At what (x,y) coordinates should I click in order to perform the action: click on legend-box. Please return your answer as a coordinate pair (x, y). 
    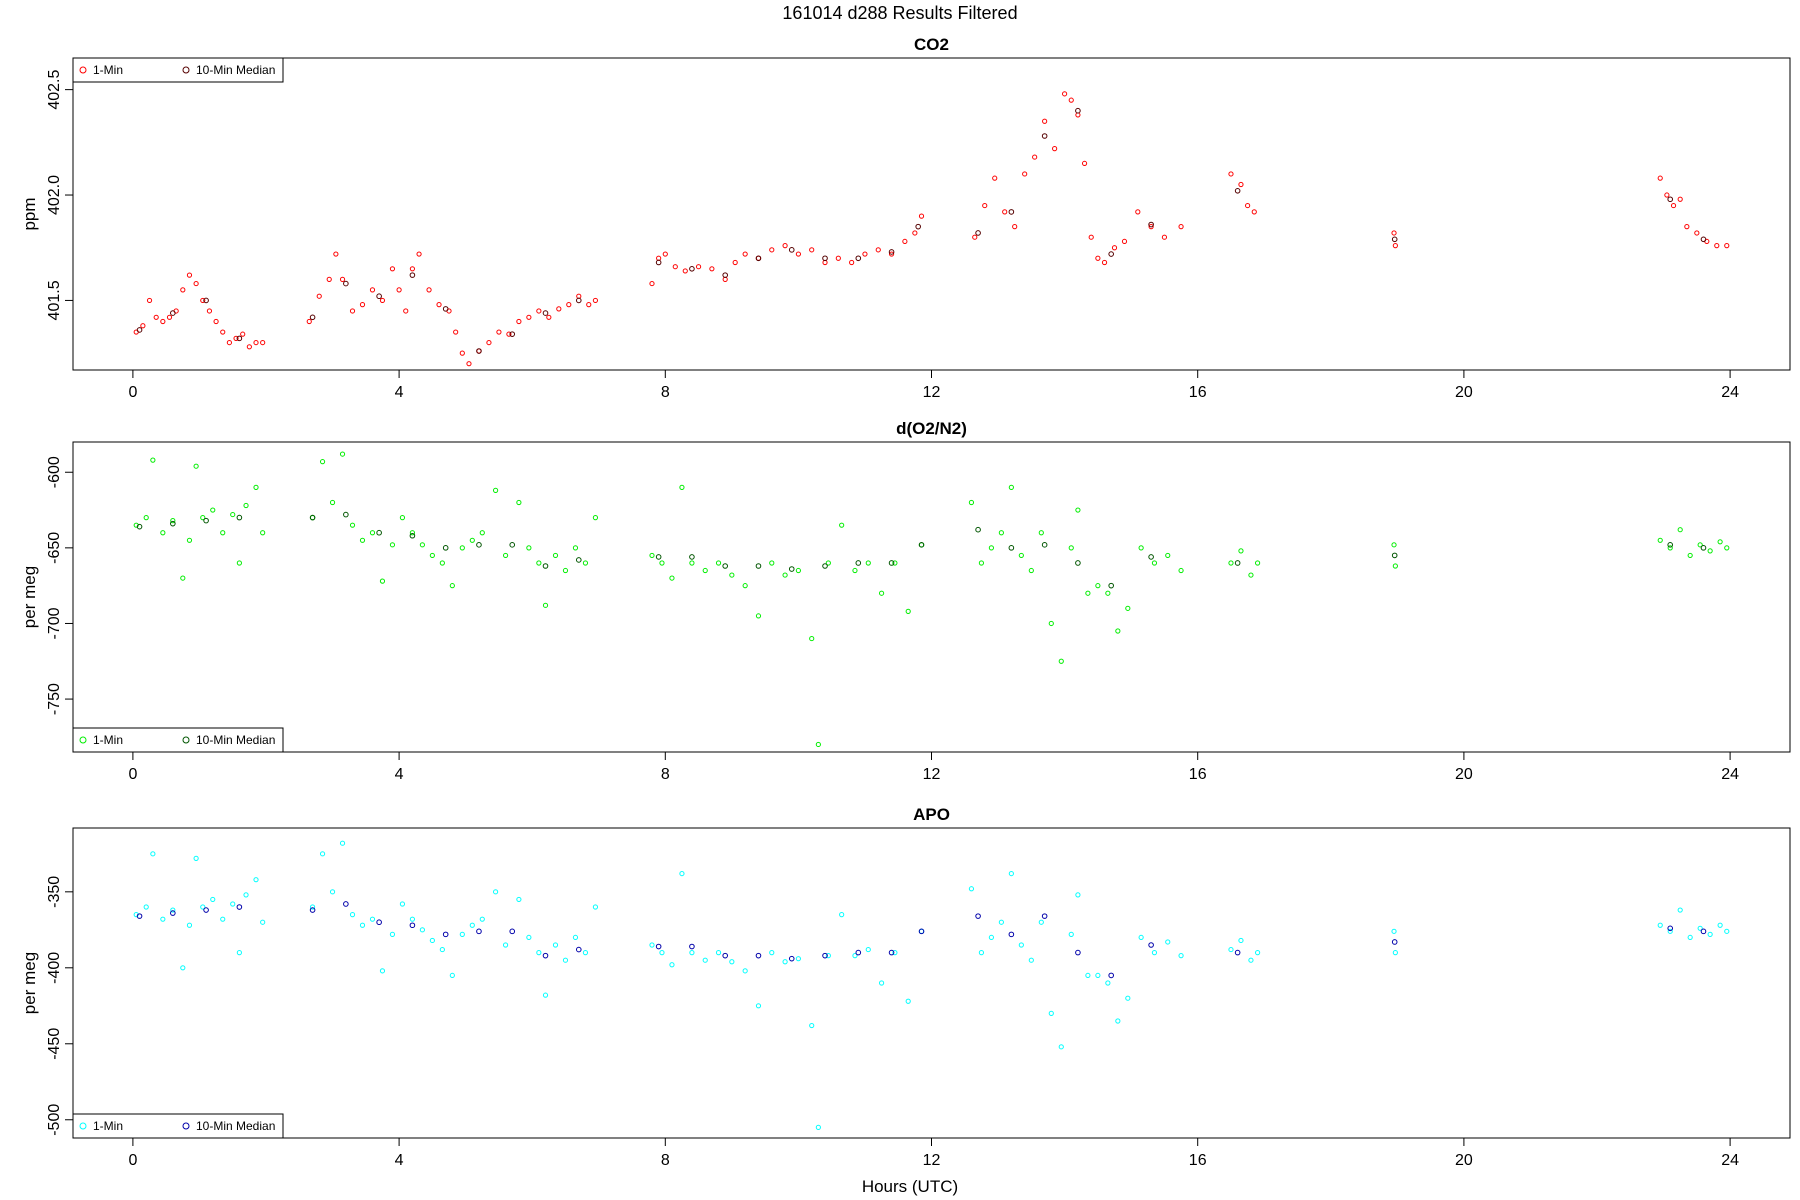
    Looking at the image, I should click on (178, 70).